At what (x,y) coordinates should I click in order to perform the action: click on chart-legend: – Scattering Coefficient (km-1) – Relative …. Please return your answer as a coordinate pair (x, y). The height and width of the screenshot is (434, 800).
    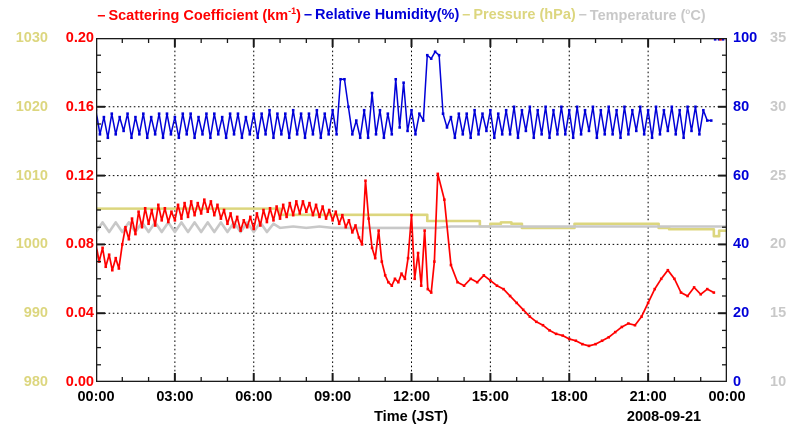
    Looking at the image, I should click on (400, 17).